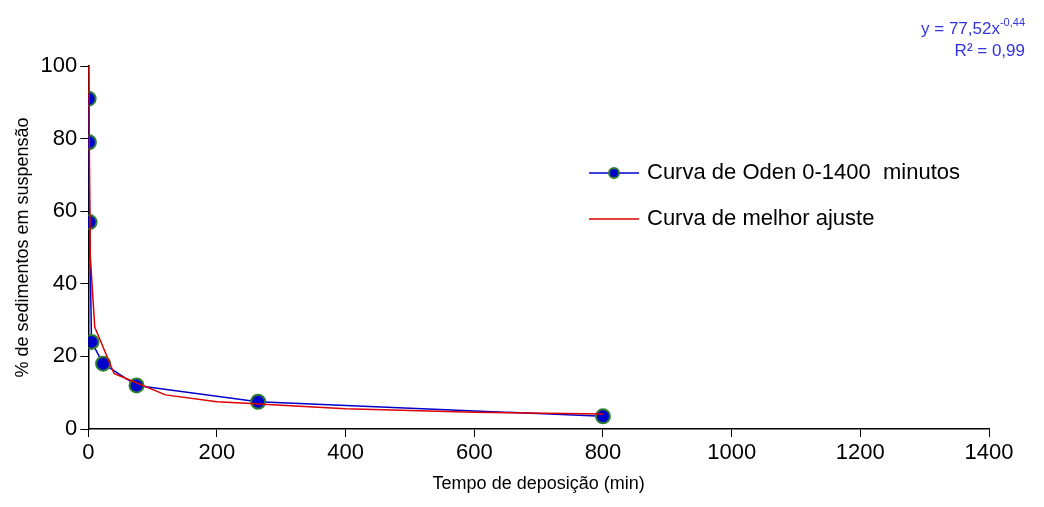 The height and width of the screenshot is (507, 1044). I want to click on text: R² = 0,99, so click(990, 50).